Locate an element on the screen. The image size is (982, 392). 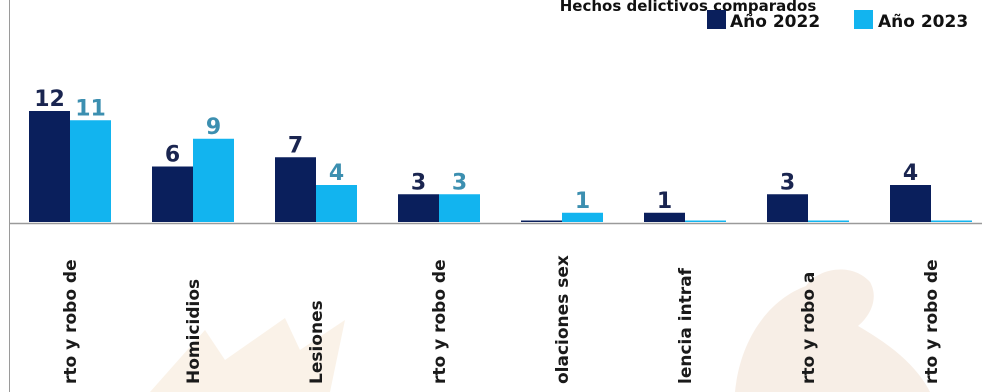
value-label-2022-0: 12 is located at coordinates (49, 99).